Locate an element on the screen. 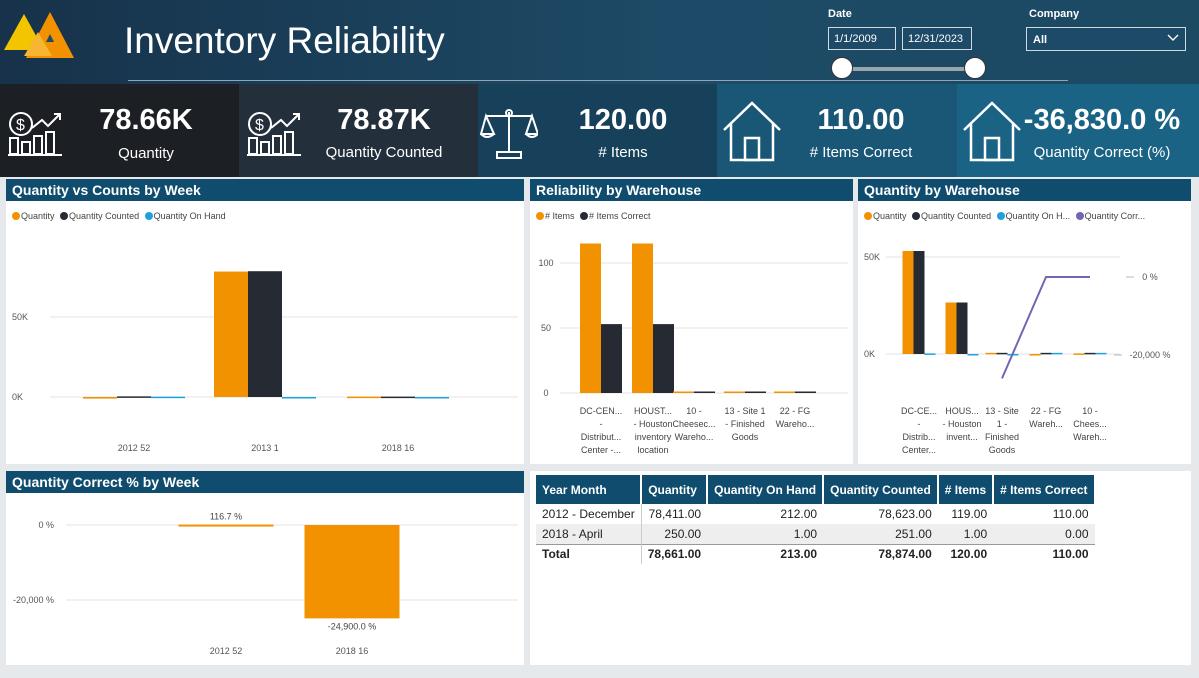 The height and width of the screenshot is (678, 1199). x-tick-label: 1 - is located at coordinates (1002, 424).